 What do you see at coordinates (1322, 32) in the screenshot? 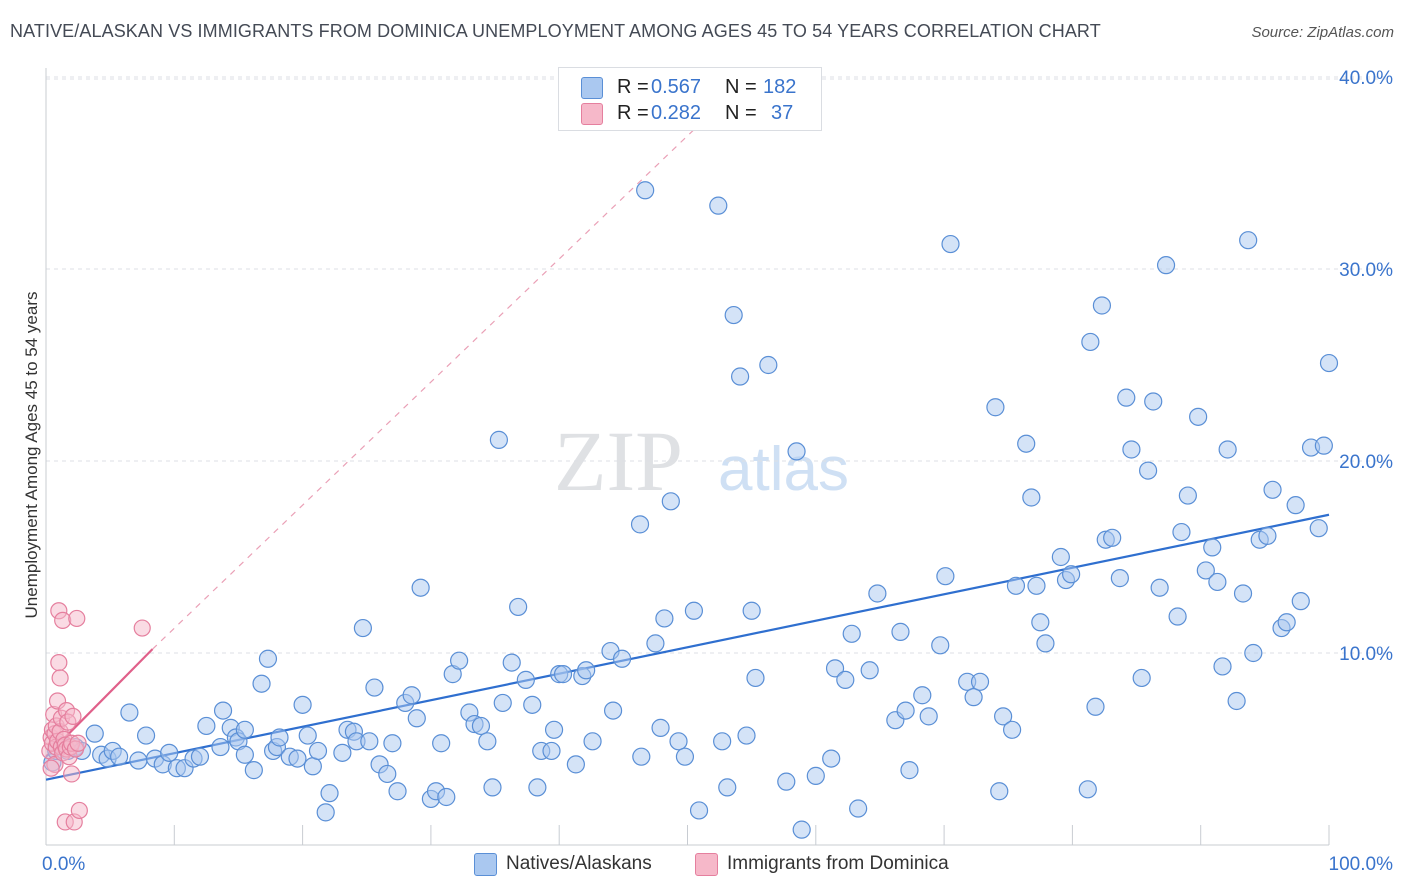
I see `source-label: Source: ZipAtlas.com` at bounding box center [1322, 32].